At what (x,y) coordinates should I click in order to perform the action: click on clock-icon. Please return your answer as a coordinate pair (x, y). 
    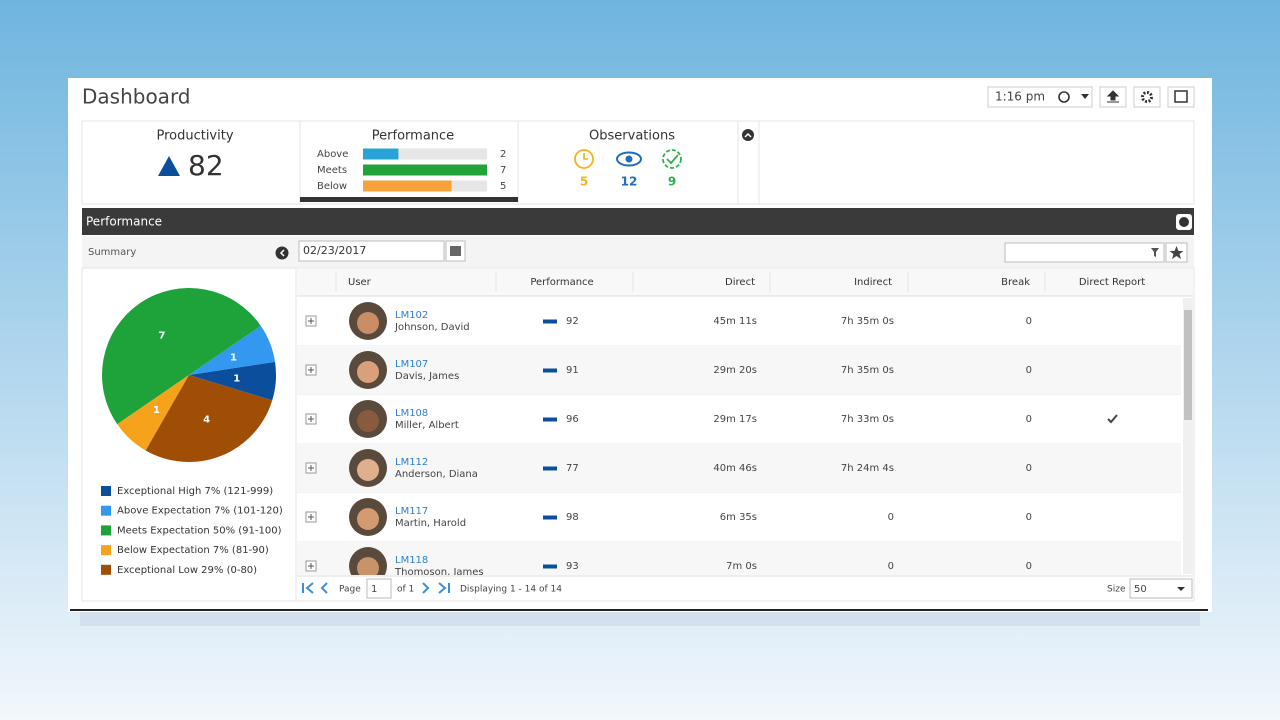
    Looking at the image, I should click on (584, 159).